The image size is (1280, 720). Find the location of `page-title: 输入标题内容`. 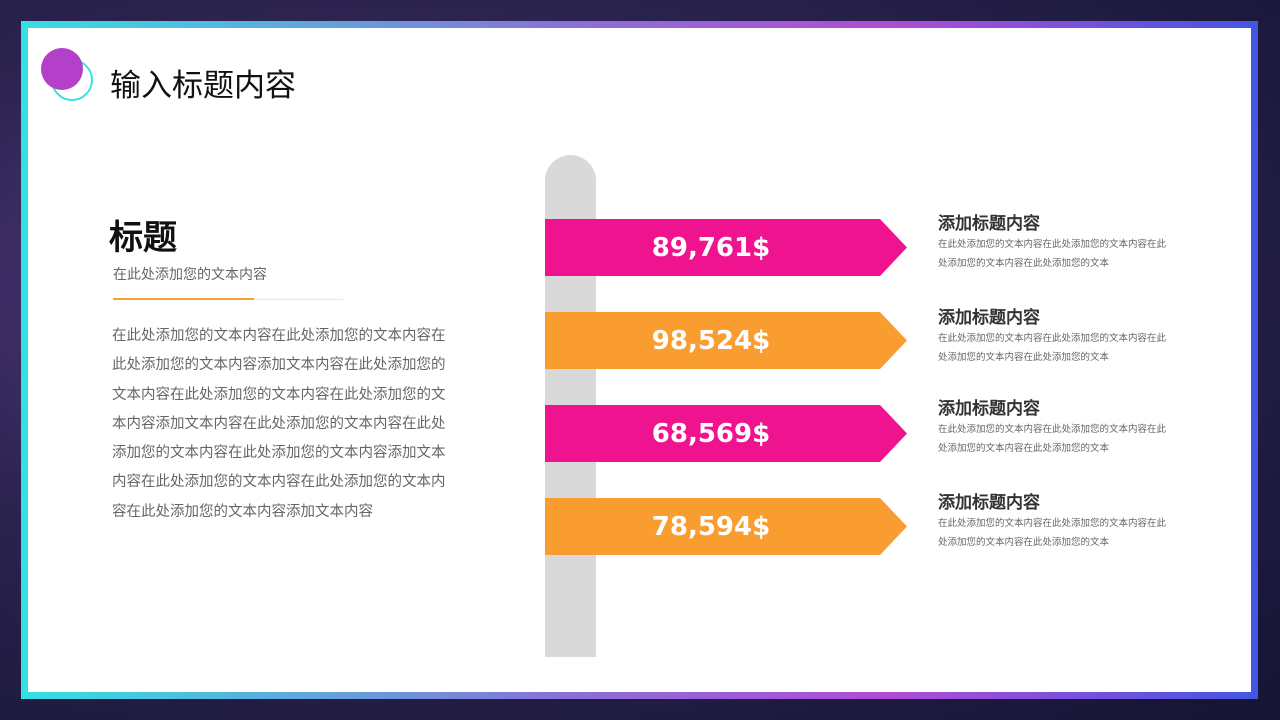

page-title: 输入标题内容 is located at coordinates (203, 86).